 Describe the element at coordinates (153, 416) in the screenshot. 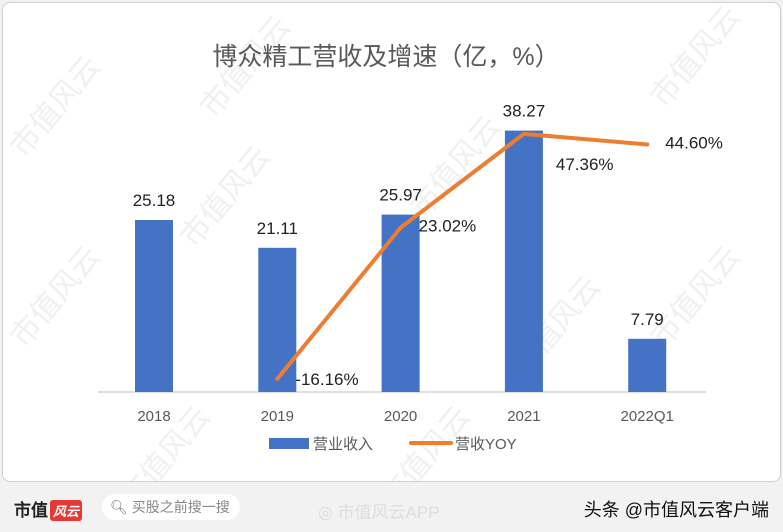

I see `x-tick-2018: 2018` at that location.